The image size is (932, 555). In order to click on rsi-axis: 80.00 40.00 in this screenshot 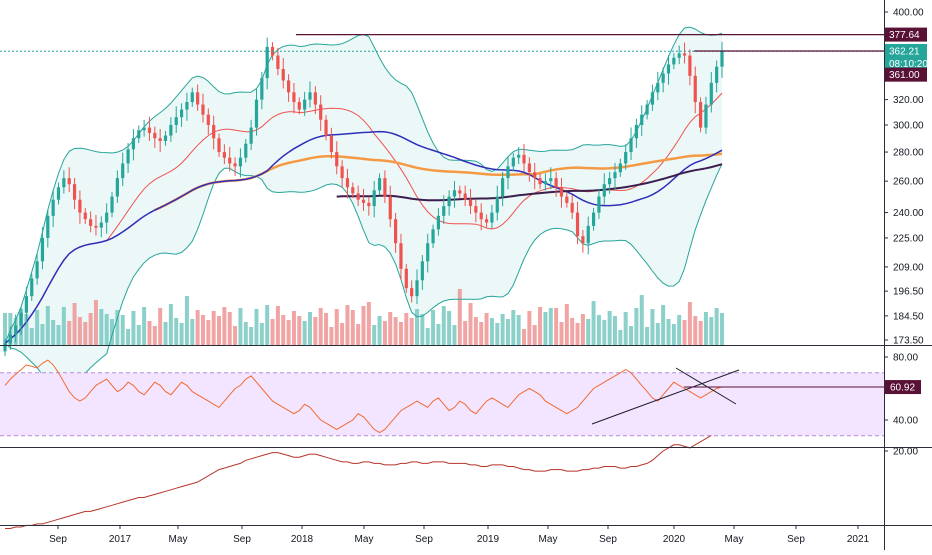, I will do `click(901, 390)`.